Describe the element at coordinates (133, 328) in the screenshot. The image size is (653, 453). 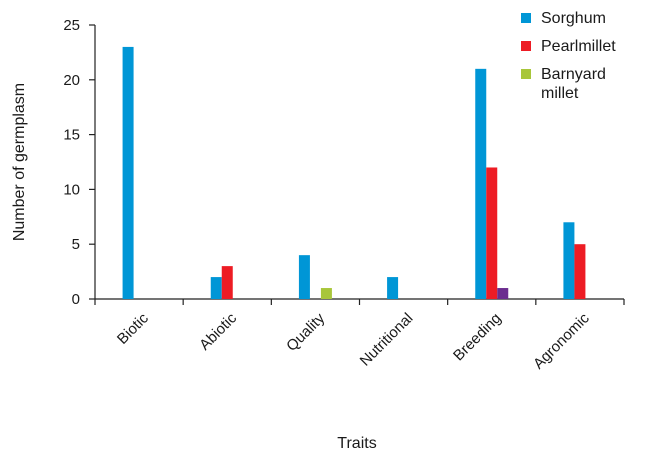
I see `x-tick-label: Biotic` at that location.